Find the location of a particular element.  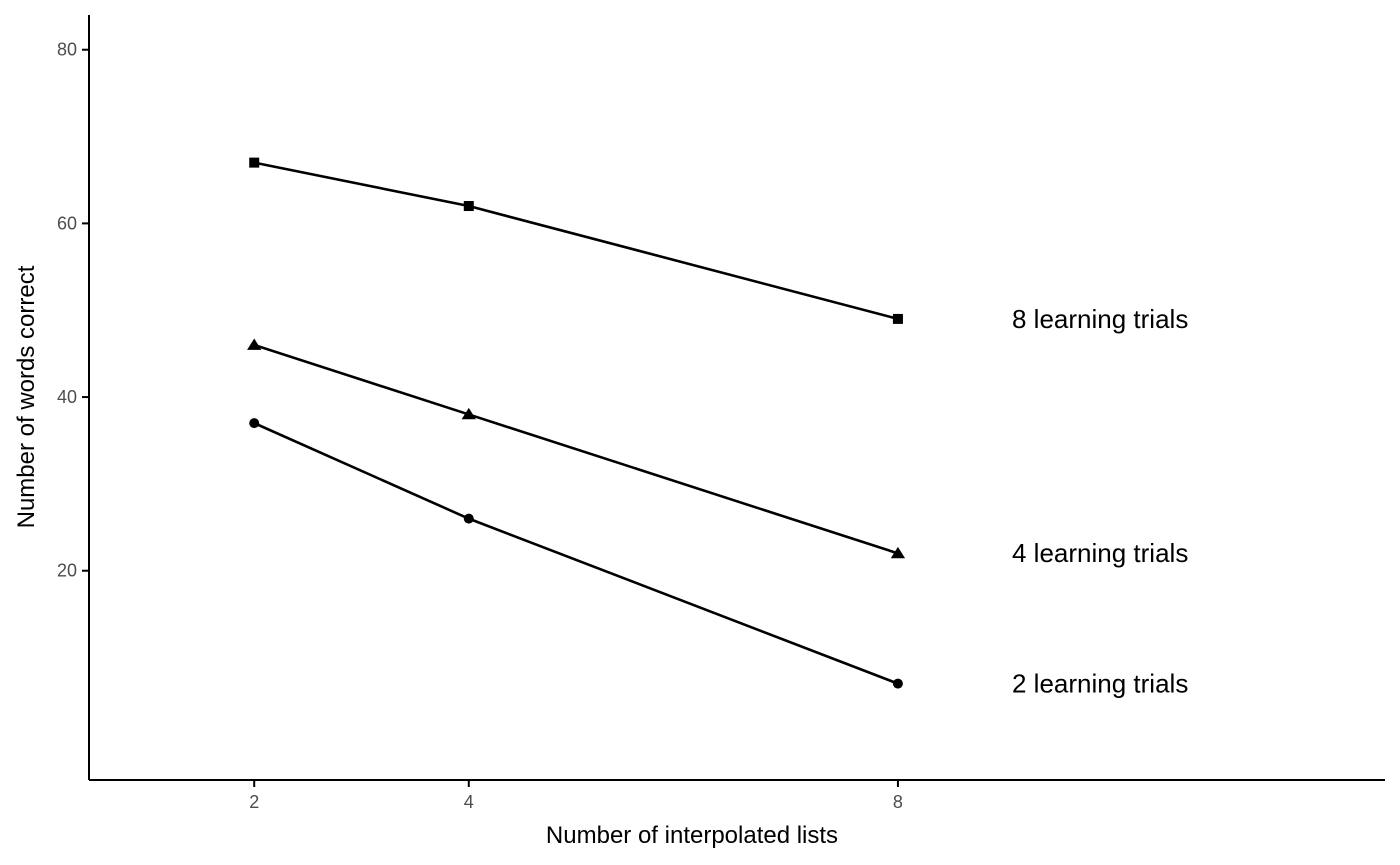

x-axis-title: Number of interpolated lists is located at coordinates (692, 835).